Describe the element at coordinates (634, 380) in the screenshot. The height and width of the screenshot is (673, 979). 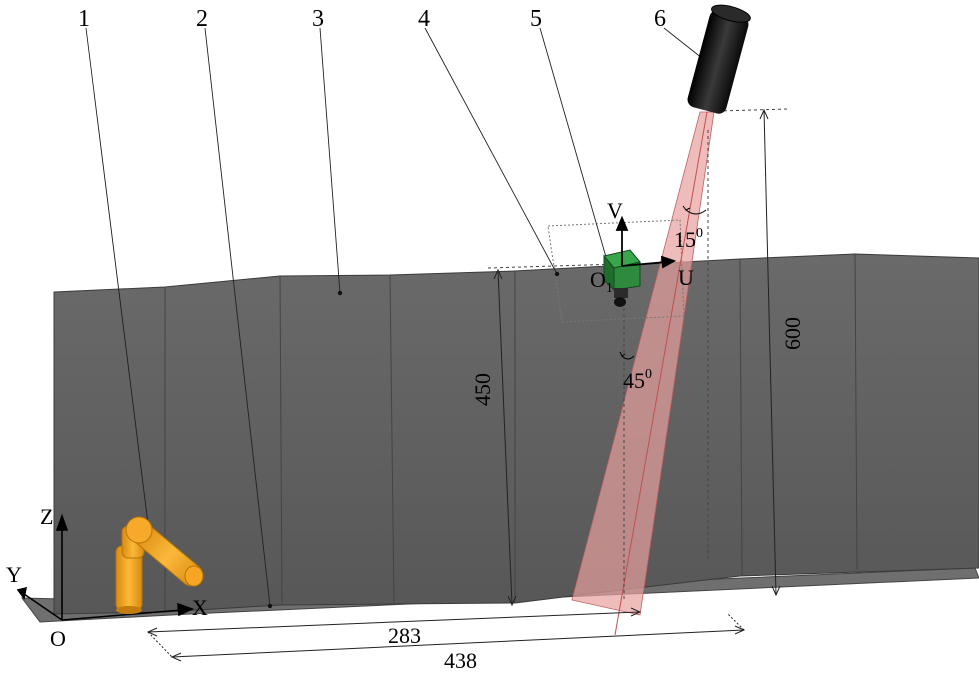
I see `angle-45-value: 45` at that location.